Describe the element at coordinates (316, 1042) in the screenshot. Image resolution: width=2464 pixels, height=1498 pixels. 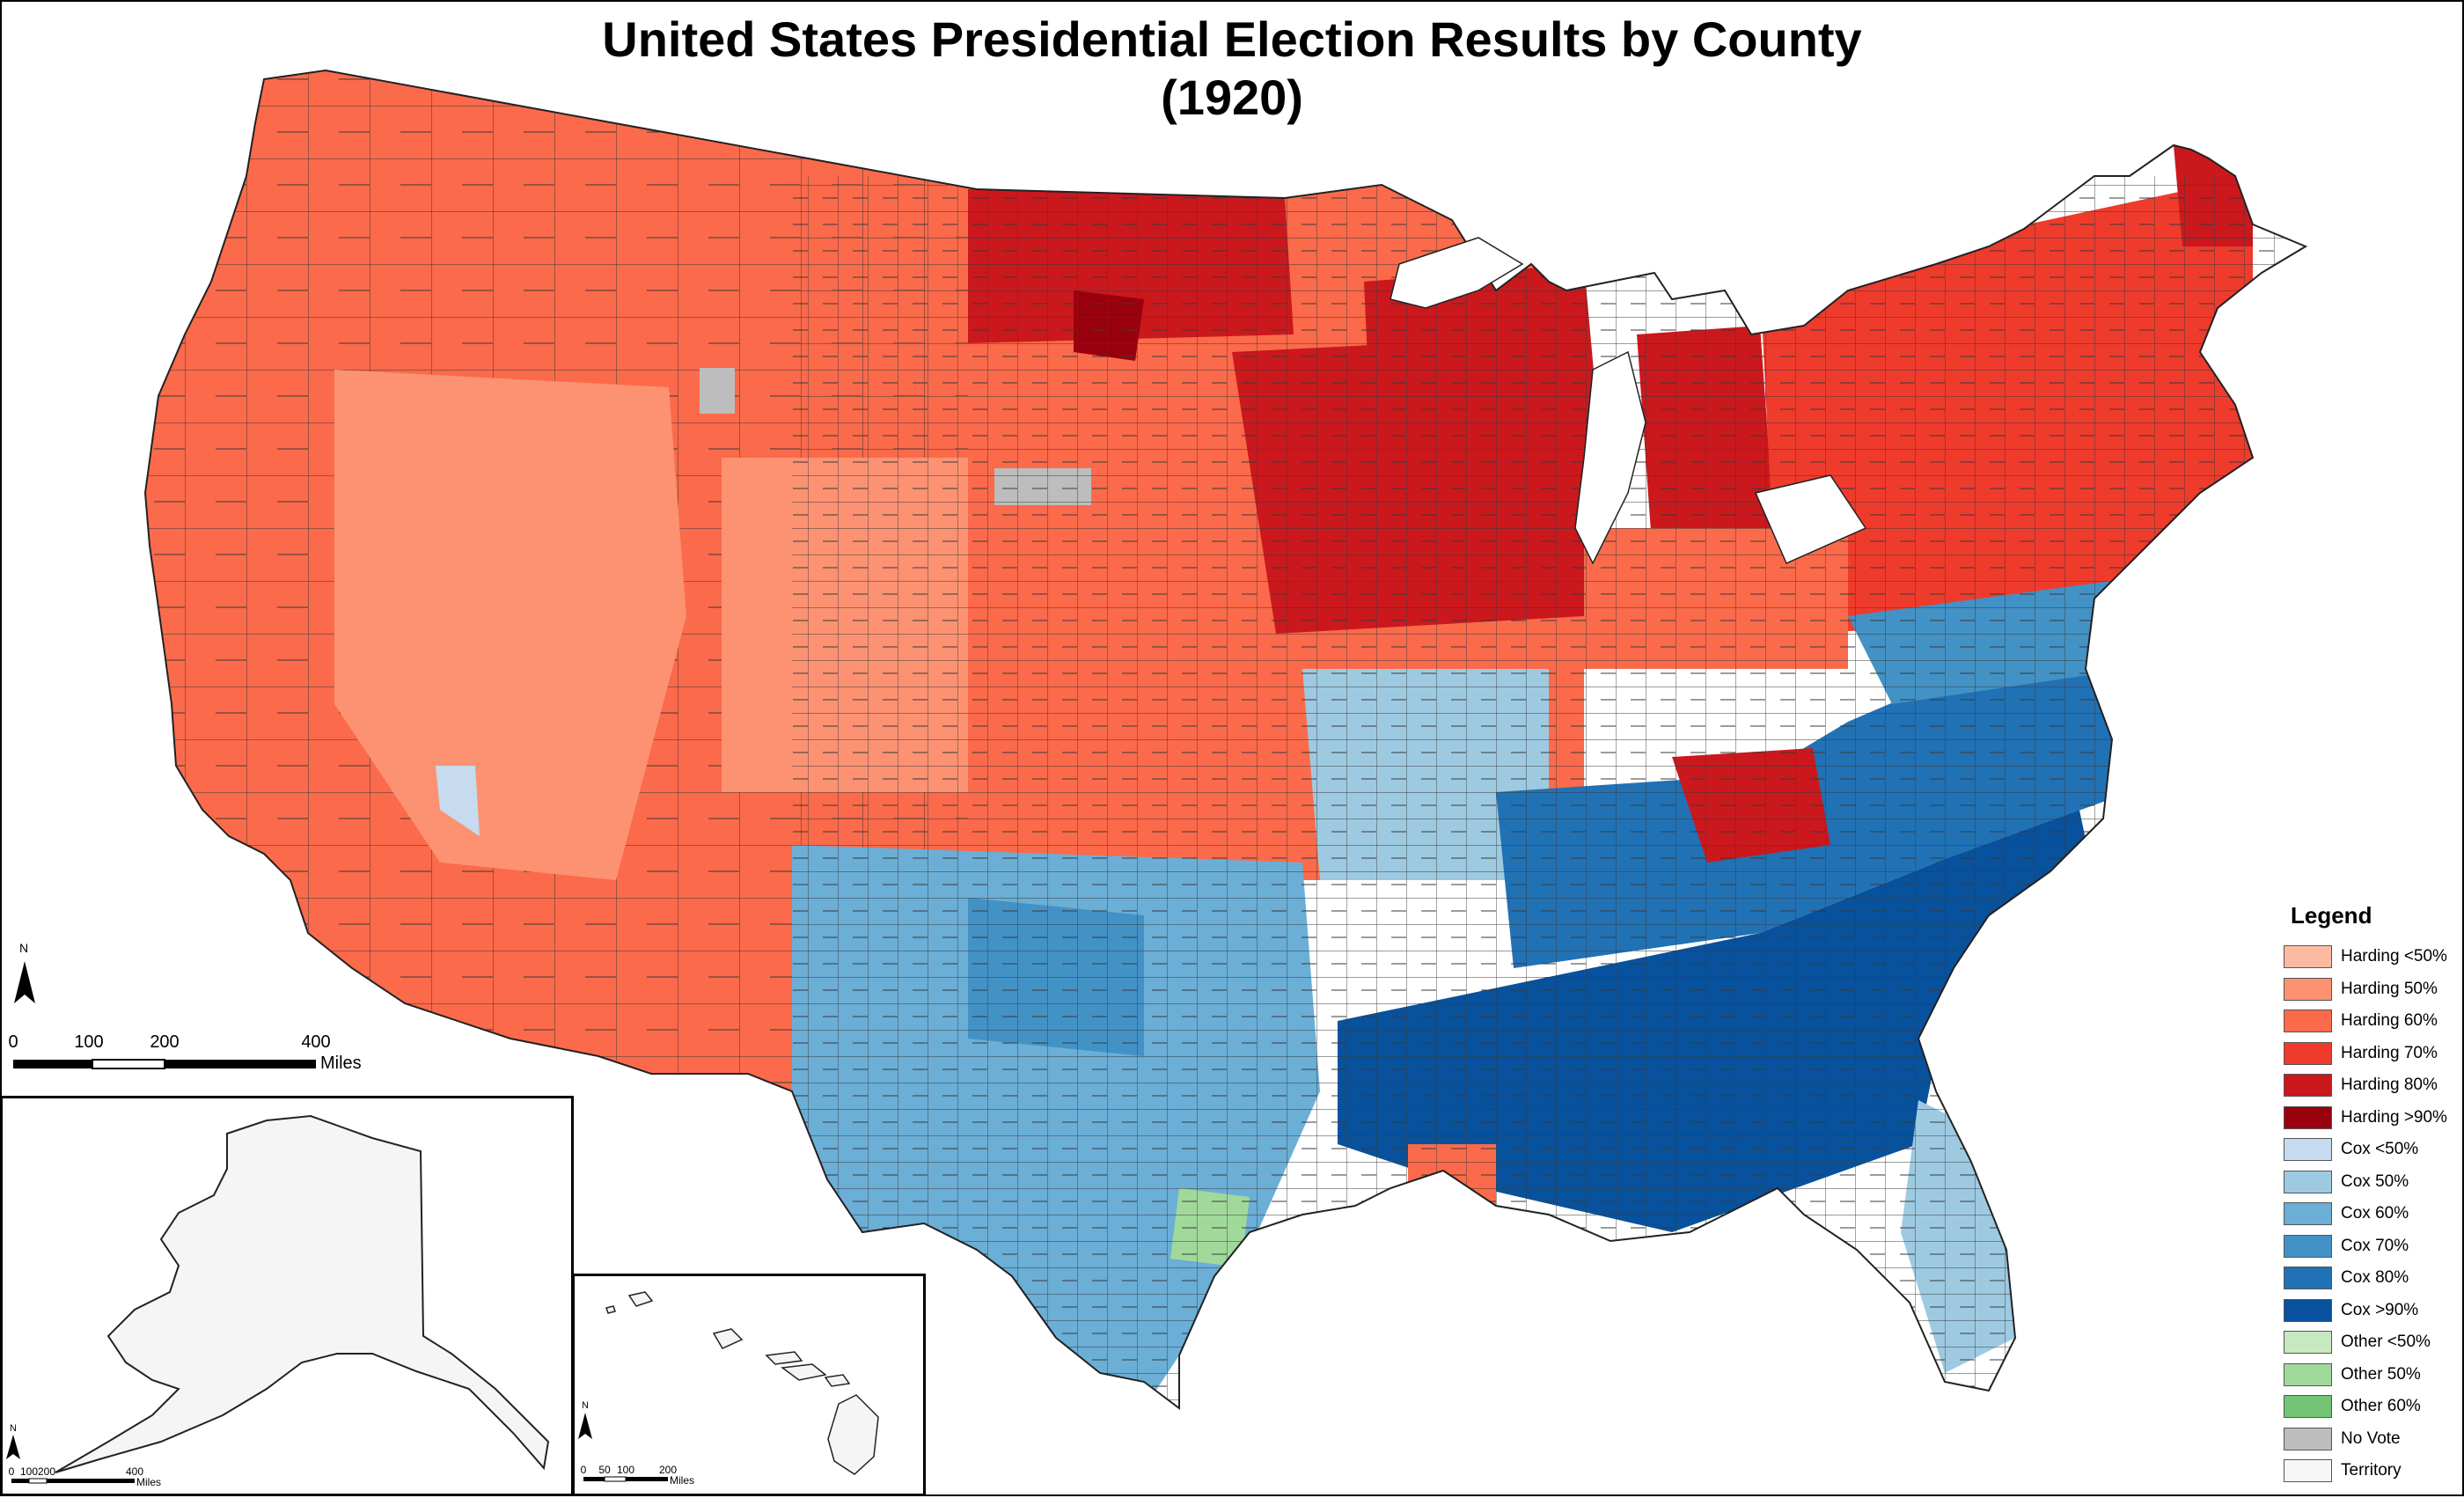
I see `scale-tick-400: 400` at that location.